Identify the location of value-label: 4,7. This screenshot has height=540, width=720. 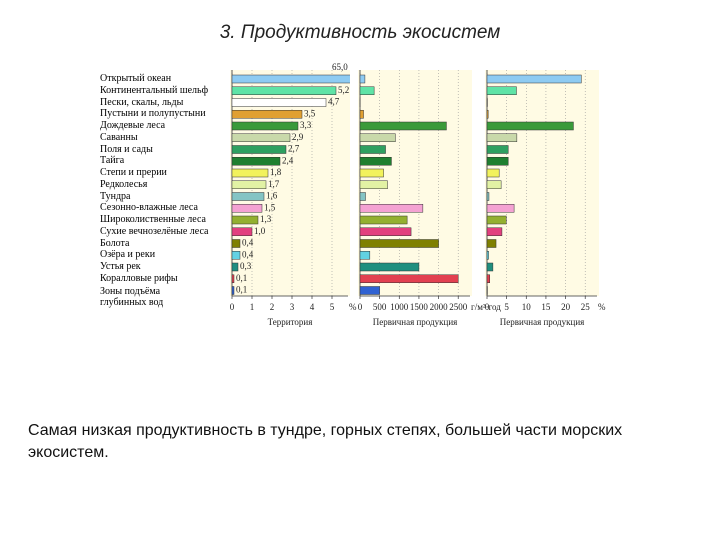
(334, 102).